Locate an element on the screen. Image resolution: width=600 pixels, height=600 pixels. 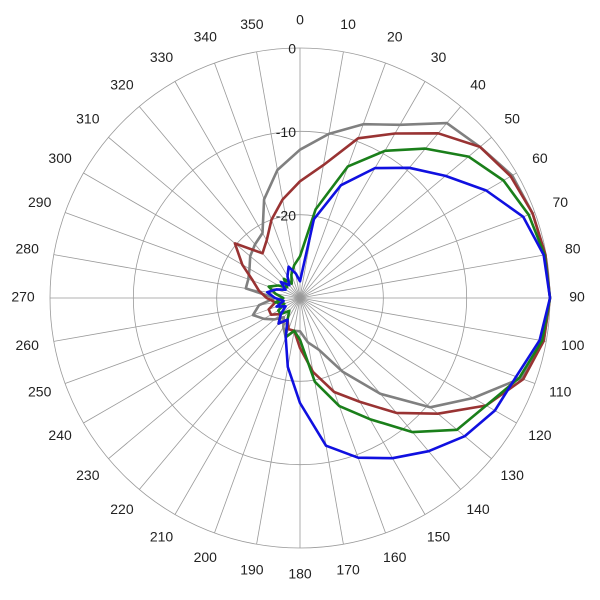
angle-label: 110 is located at coordinates (560, 391).